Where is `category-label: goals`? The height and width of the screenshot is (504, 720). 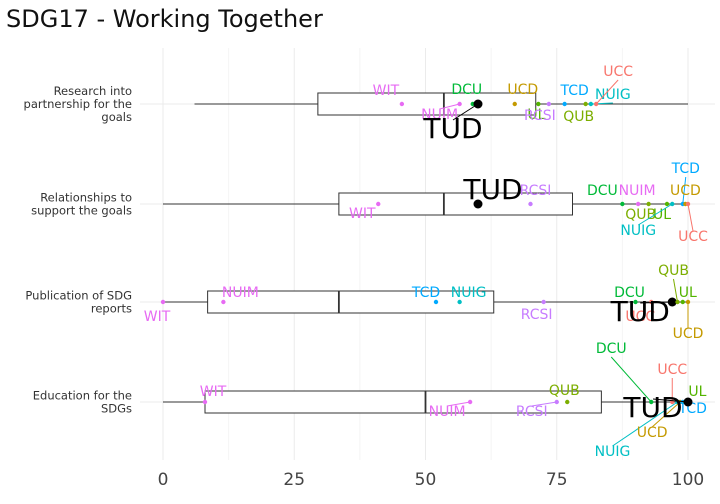 category-label: goals is located at coordinates (116, 117).